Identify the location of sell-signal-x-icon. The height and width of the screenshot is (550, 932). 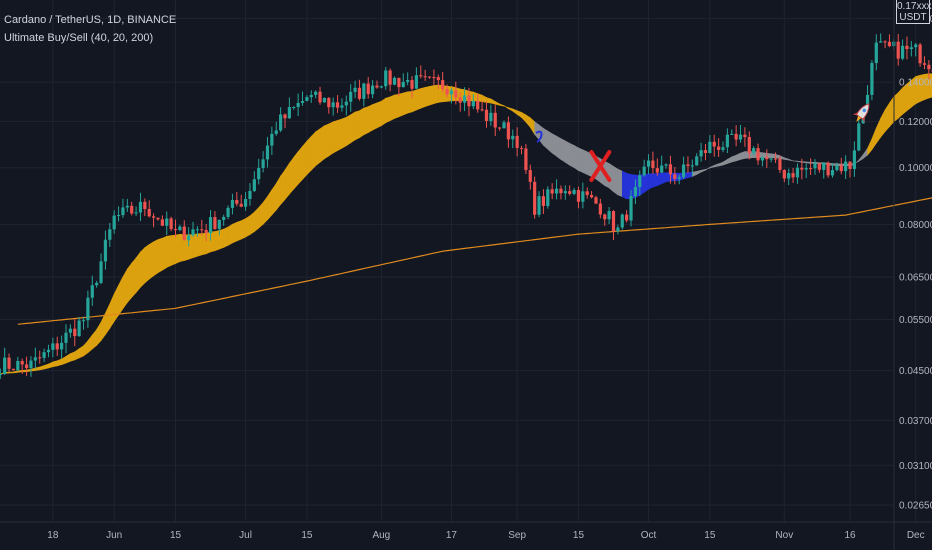
(600, 166).